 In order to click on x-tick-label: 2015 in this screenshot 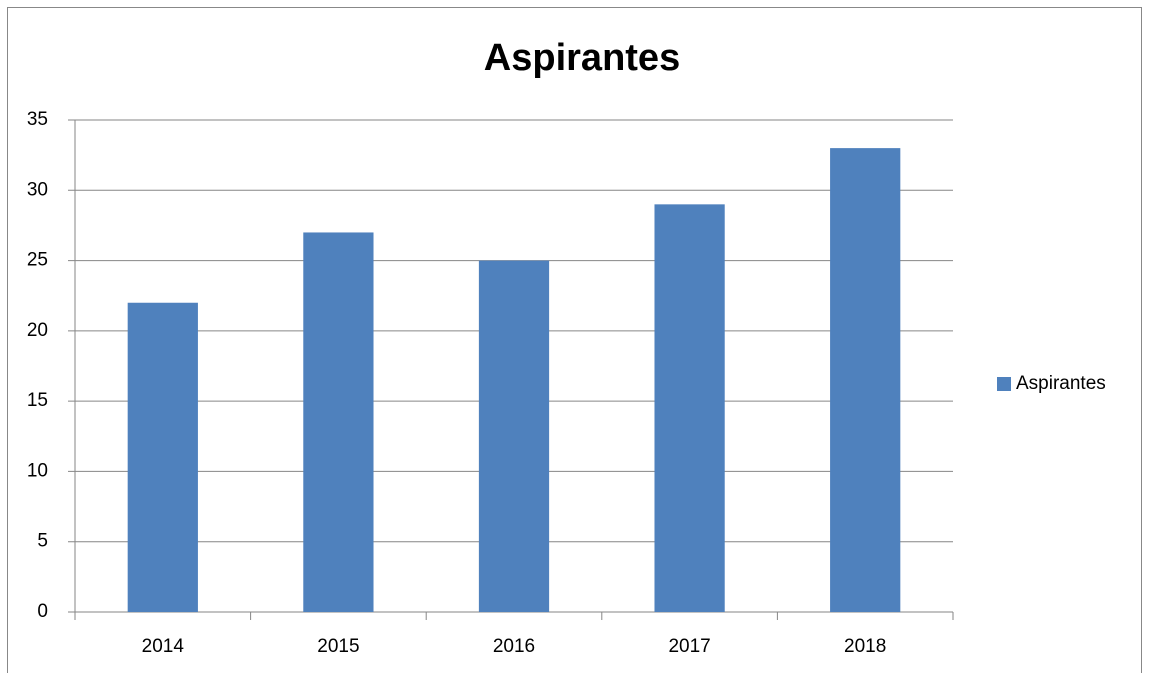, I will do `click(338, 646)`.